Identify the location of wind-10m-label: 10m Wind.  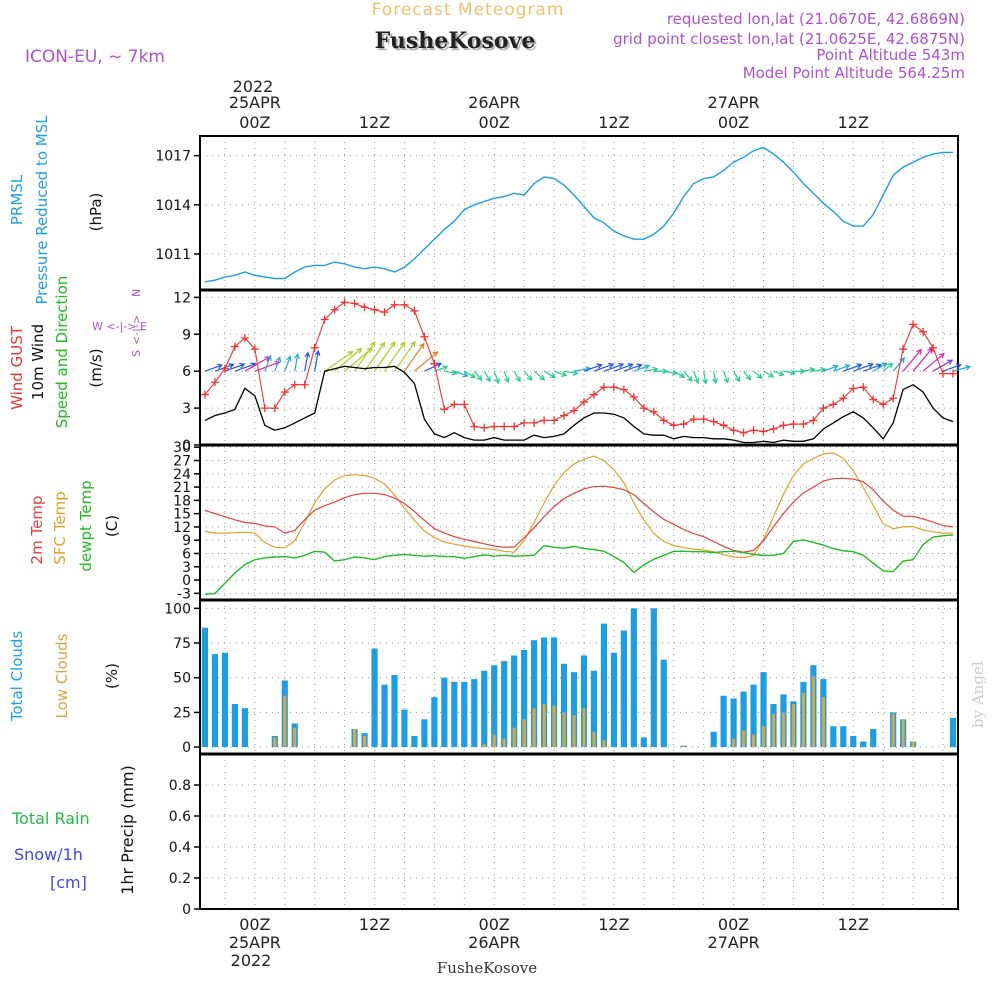
(38, 362).